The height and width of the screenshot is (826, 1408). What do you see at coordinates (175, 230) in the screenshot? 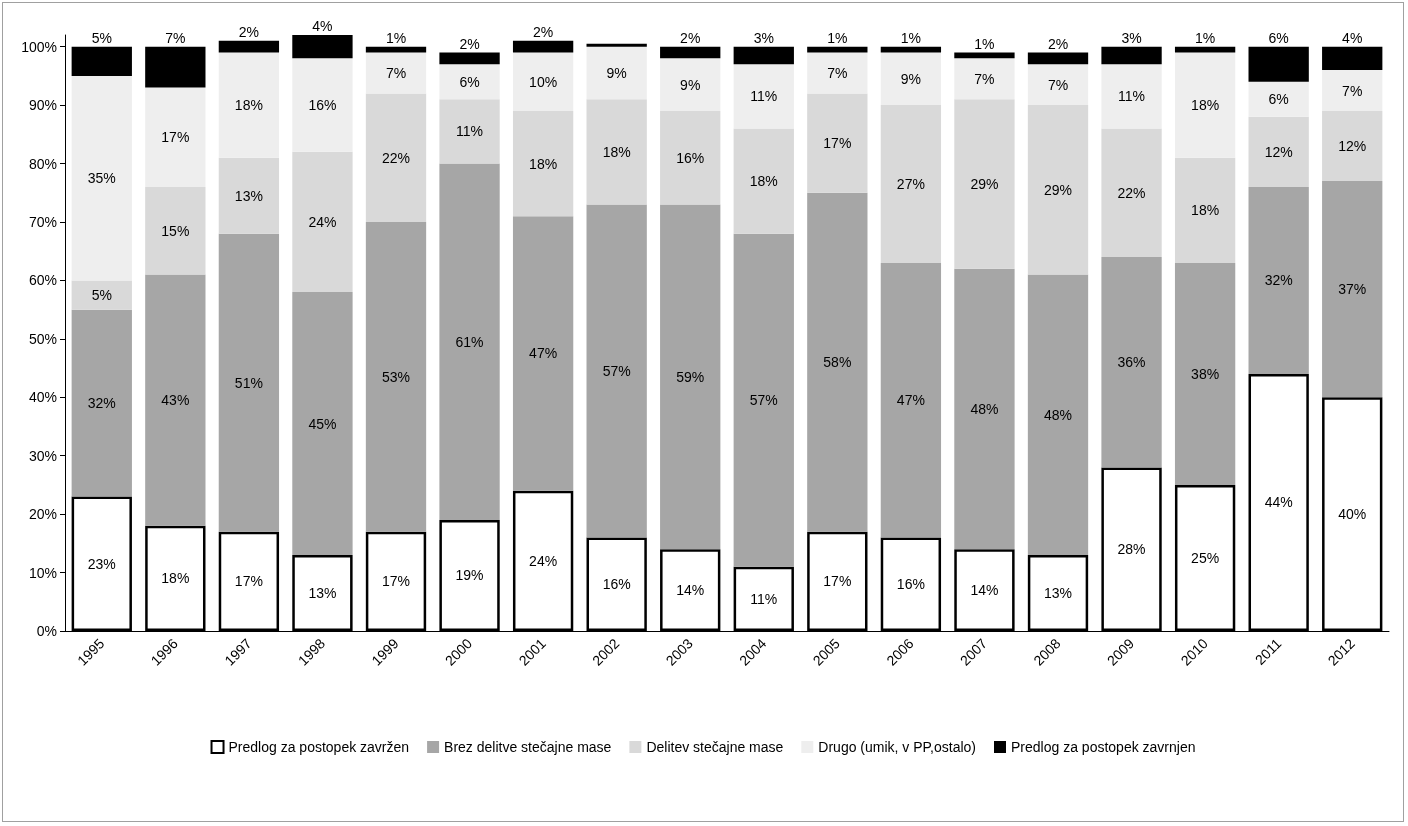
I see `data-label: 15%` at bounding box center [175, 230].